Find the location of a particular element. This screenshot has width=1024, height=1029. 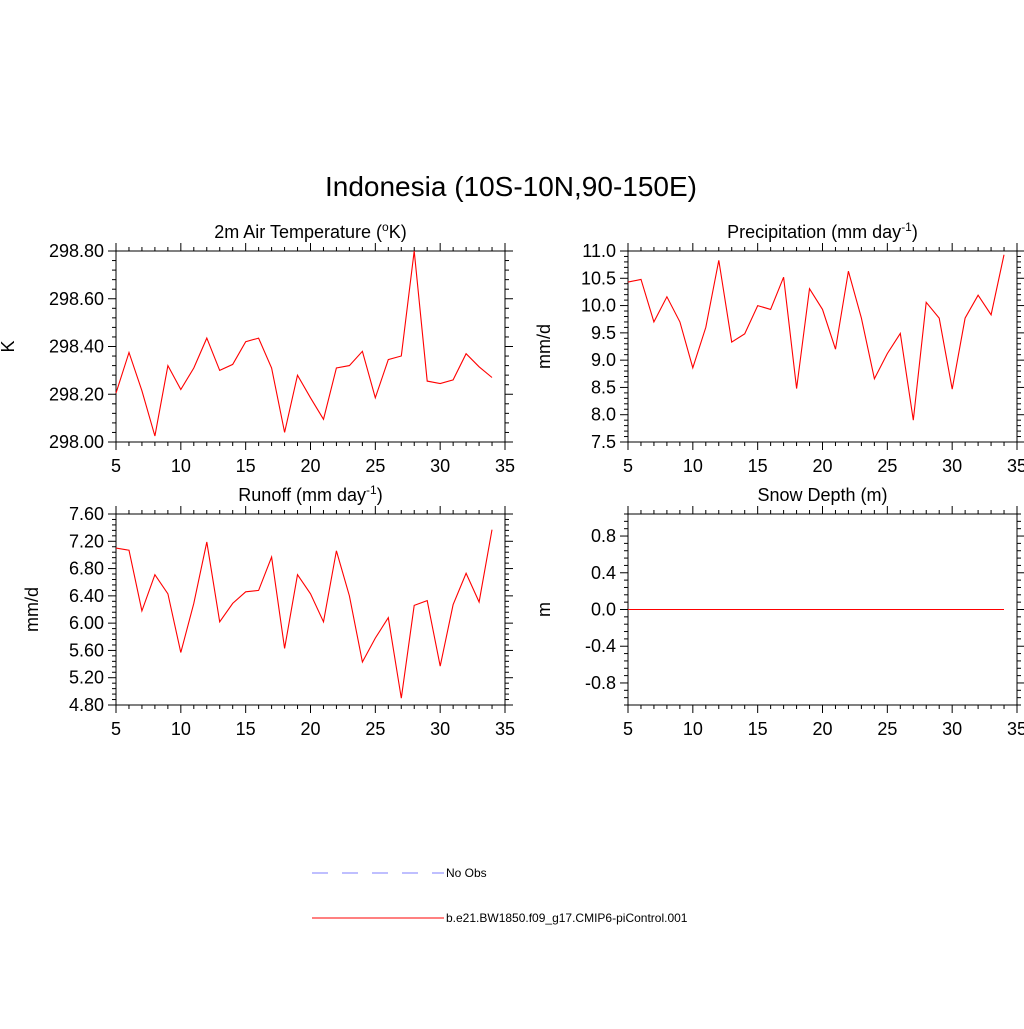

y-tick-label: 9.0 is located at coordinates (603, 360).